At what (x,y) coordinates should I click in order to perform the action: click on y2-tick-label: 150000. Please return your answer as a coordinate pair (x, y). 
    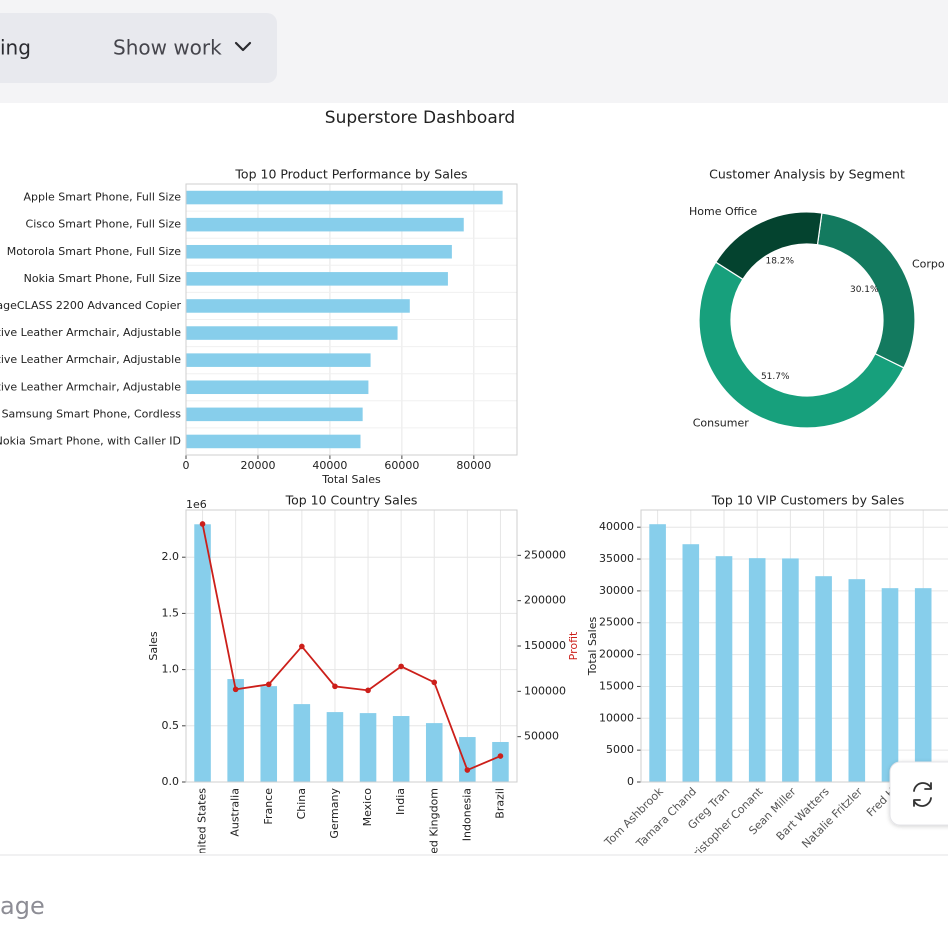
    Looking at the image, I should click on (545, 645).